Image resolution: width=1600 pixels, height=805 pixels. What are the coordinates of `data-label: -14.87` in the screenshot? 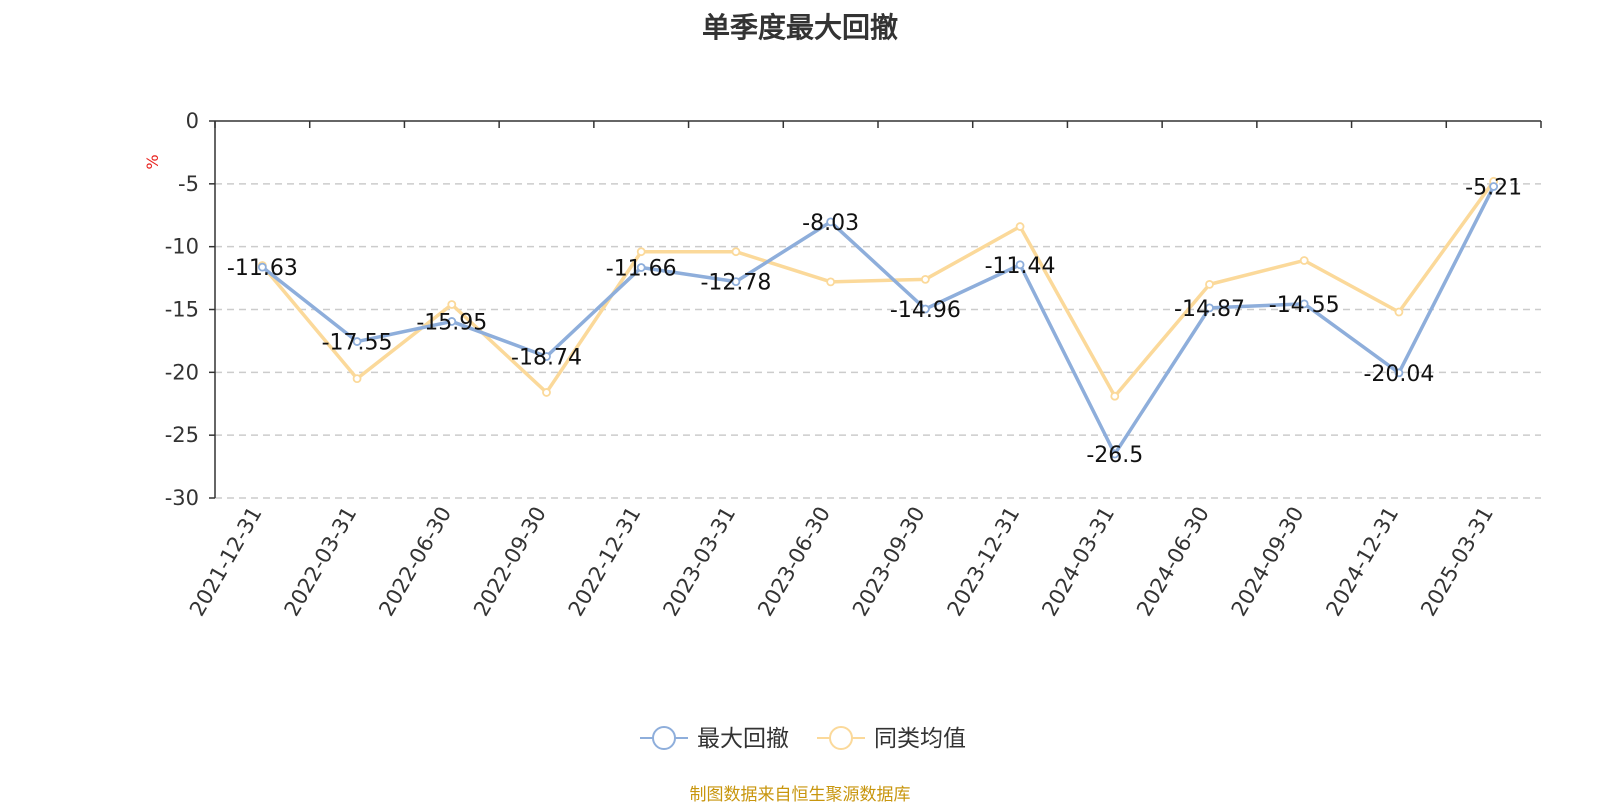 It's located at (1209, 309).